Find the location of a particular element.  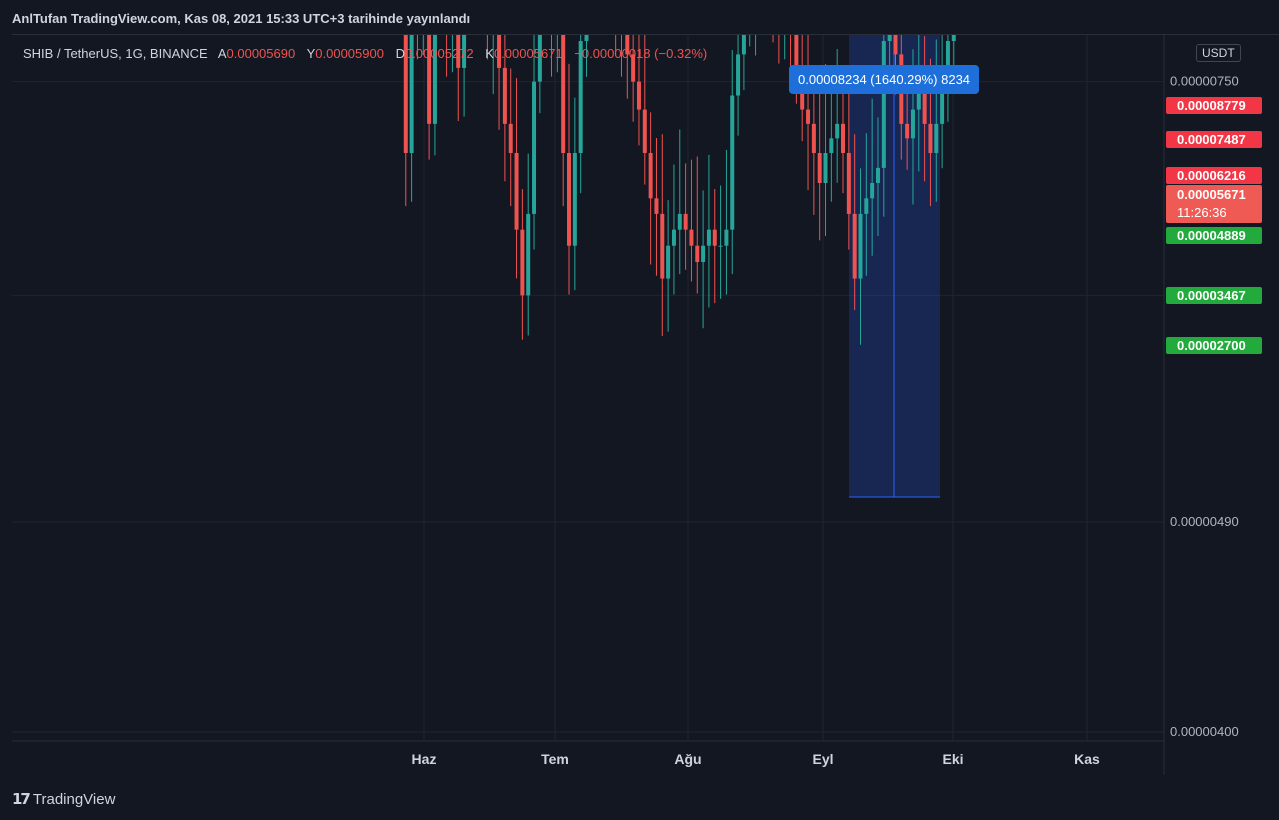

tradingview-logo: 17 TradingView is located at coordinates (63, 799).